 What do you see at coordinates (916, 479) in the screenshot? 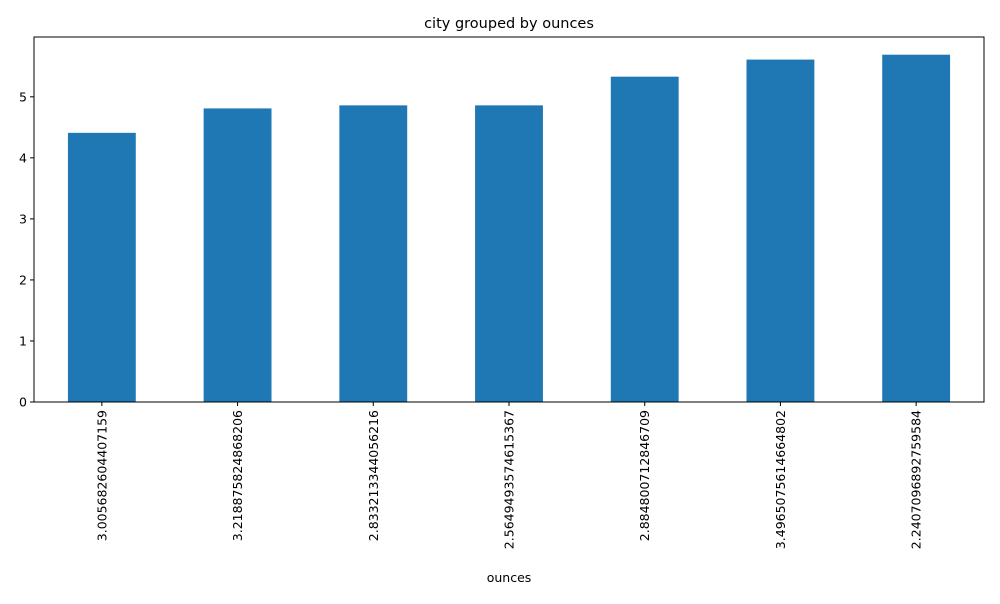
I see `x-tick-label-6: 2.2407096892759584` at bounding box center [916, 479].